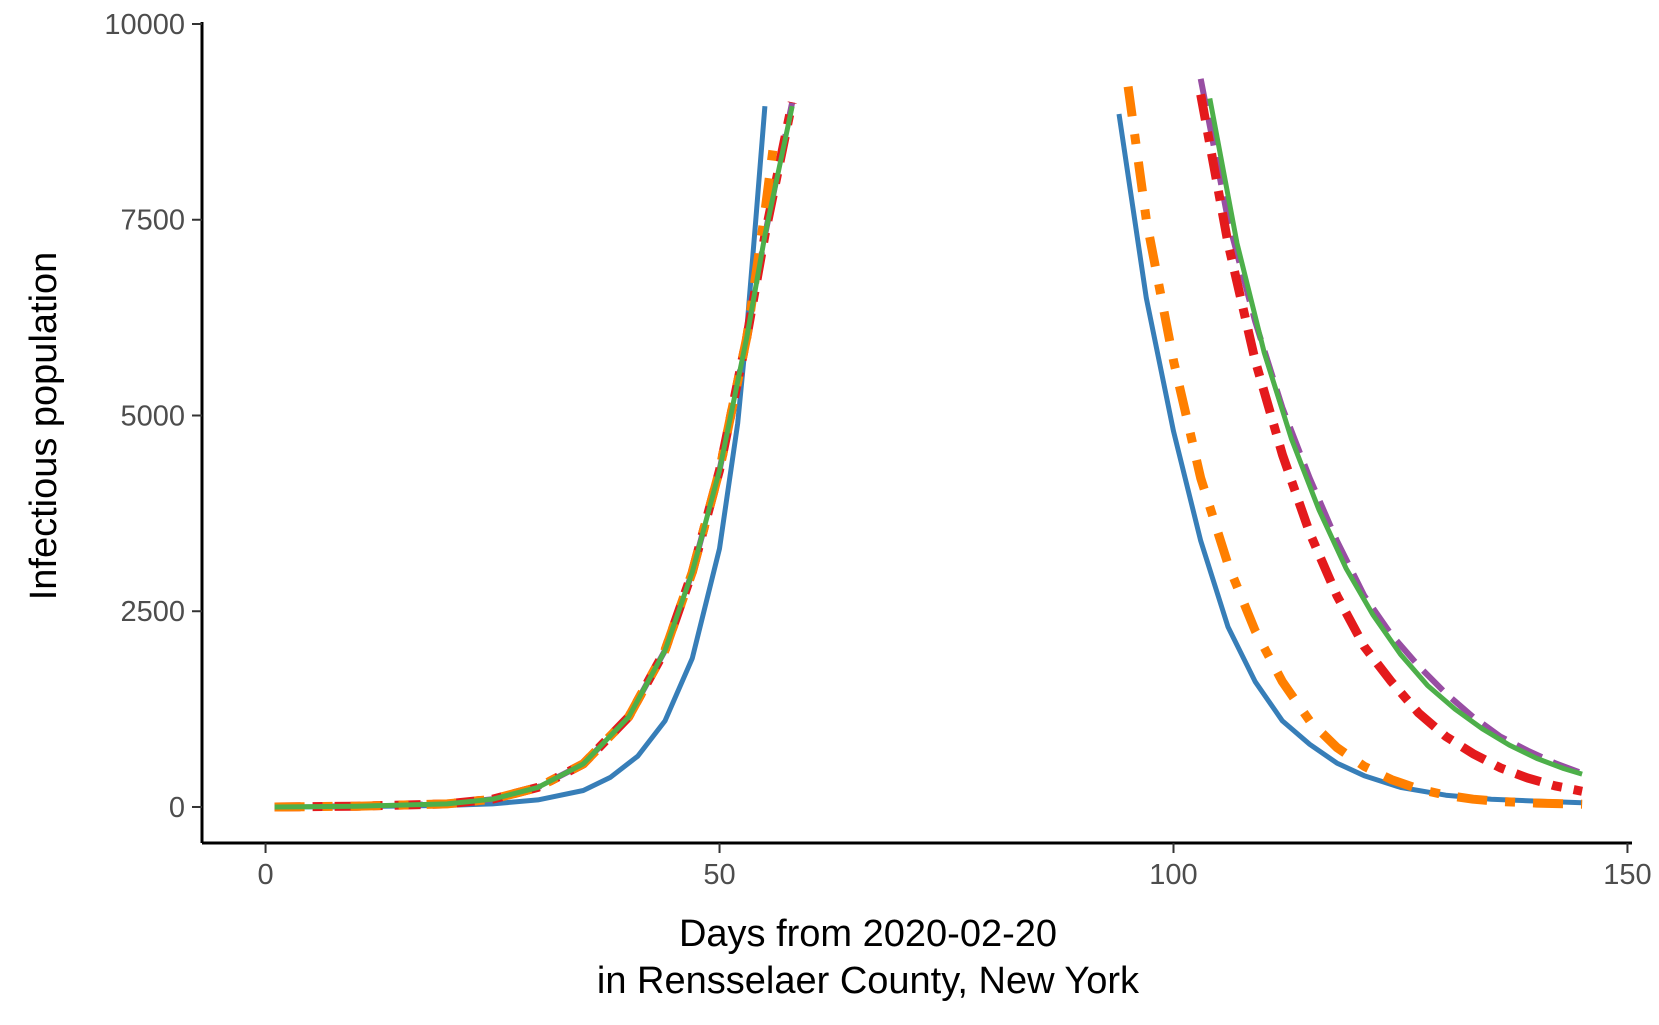  Describe the element at coordinates (265, 875) in the screenshot. I see `x-tick-label: 0` at that location.